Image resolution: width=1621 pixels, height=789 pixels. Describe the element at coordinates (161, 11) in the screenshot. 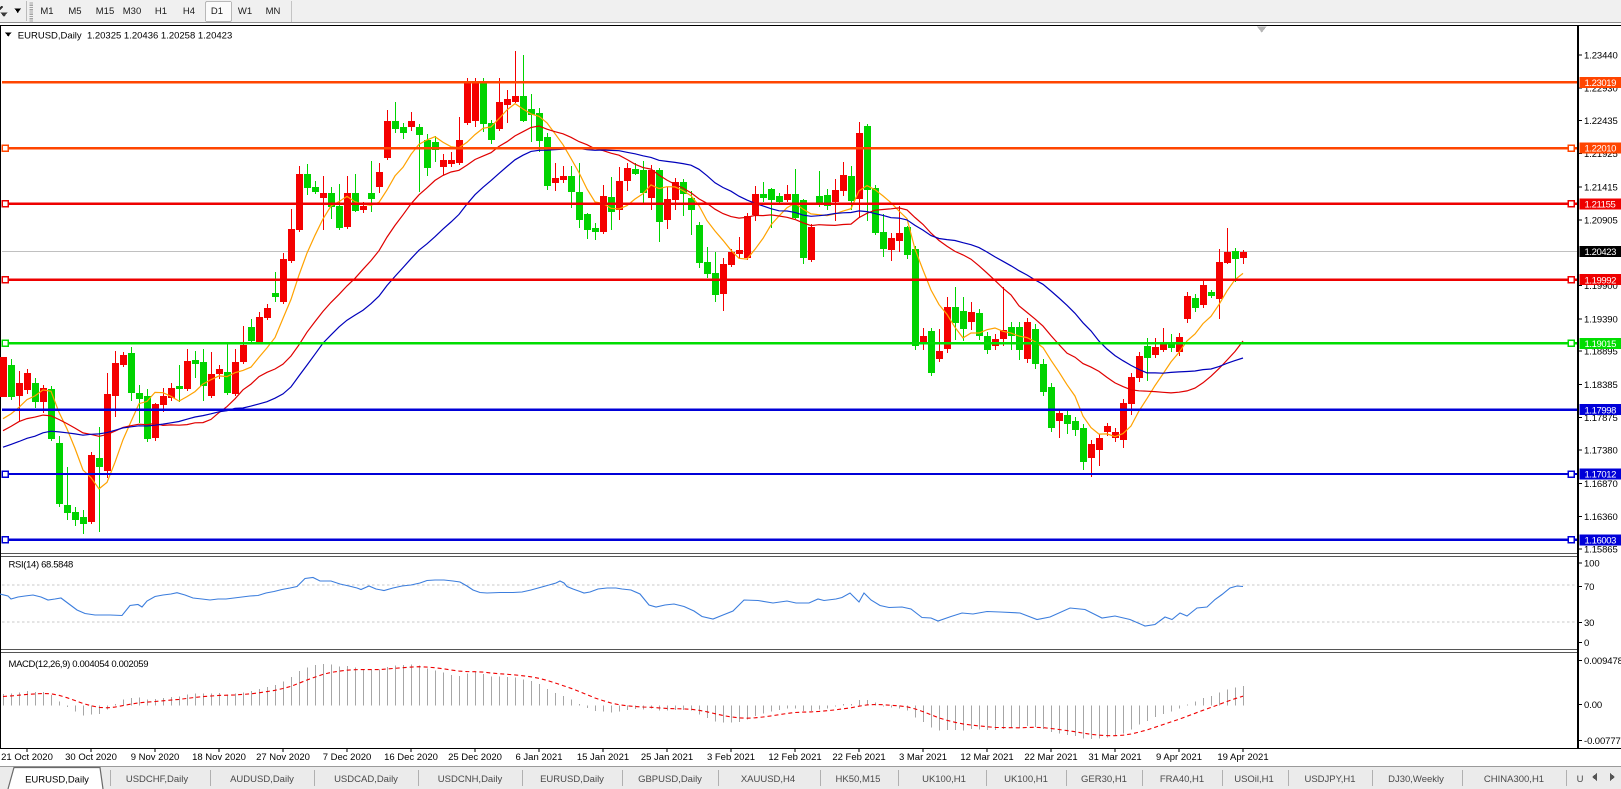

I see `svg-text: H1` at that location.